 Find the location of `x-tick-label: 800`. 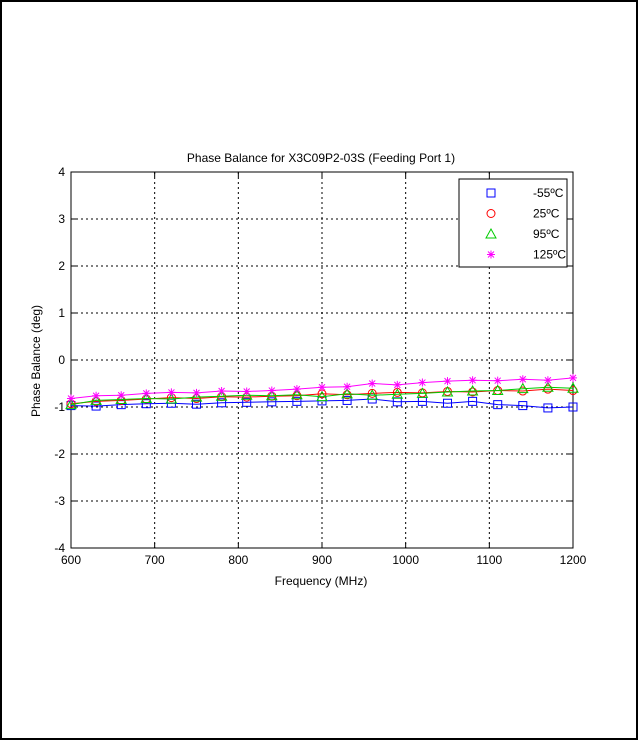

x-tick-label: 800 is located at coordinates (238, 560).